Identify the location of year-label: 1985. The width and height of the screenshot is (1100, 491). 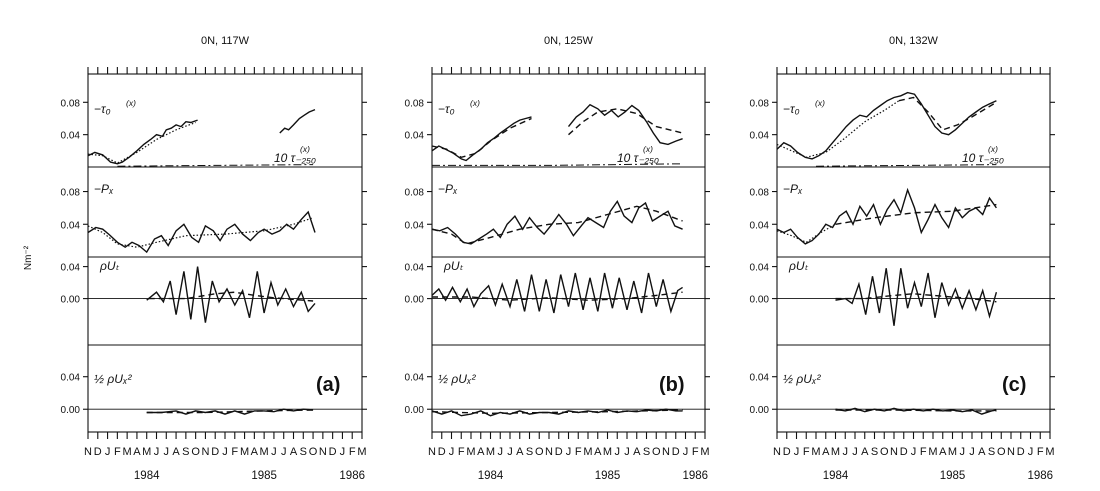
(264, 476).